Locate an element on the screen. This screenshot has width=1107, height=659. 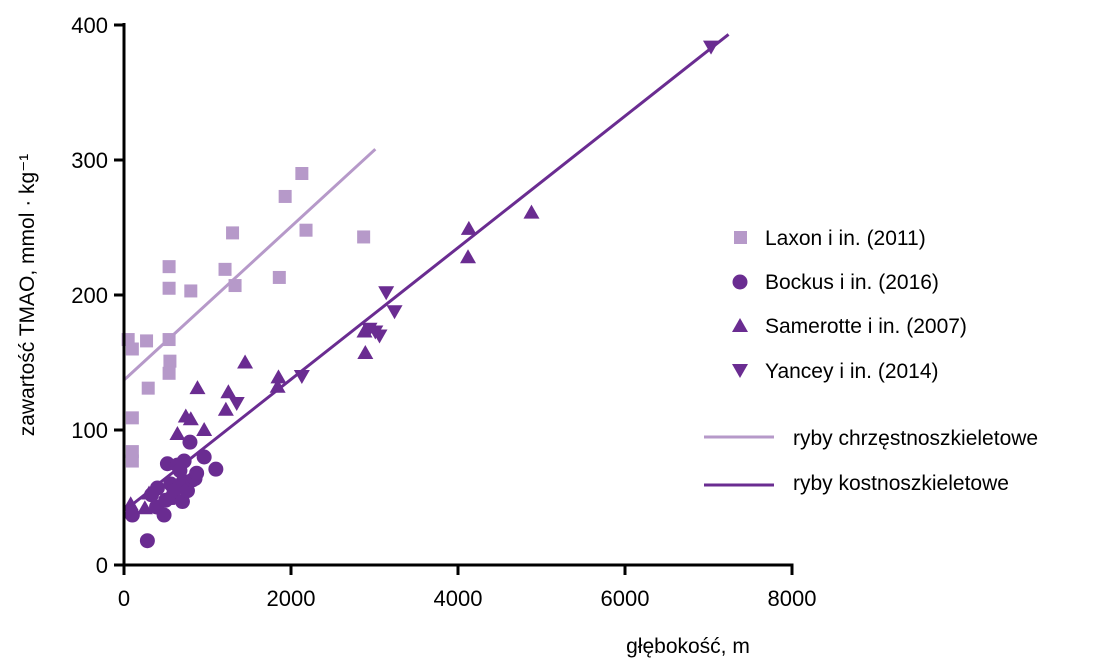
legend-label-yancey: Yancey i in. (2014) is located at coordinates (852, 371).